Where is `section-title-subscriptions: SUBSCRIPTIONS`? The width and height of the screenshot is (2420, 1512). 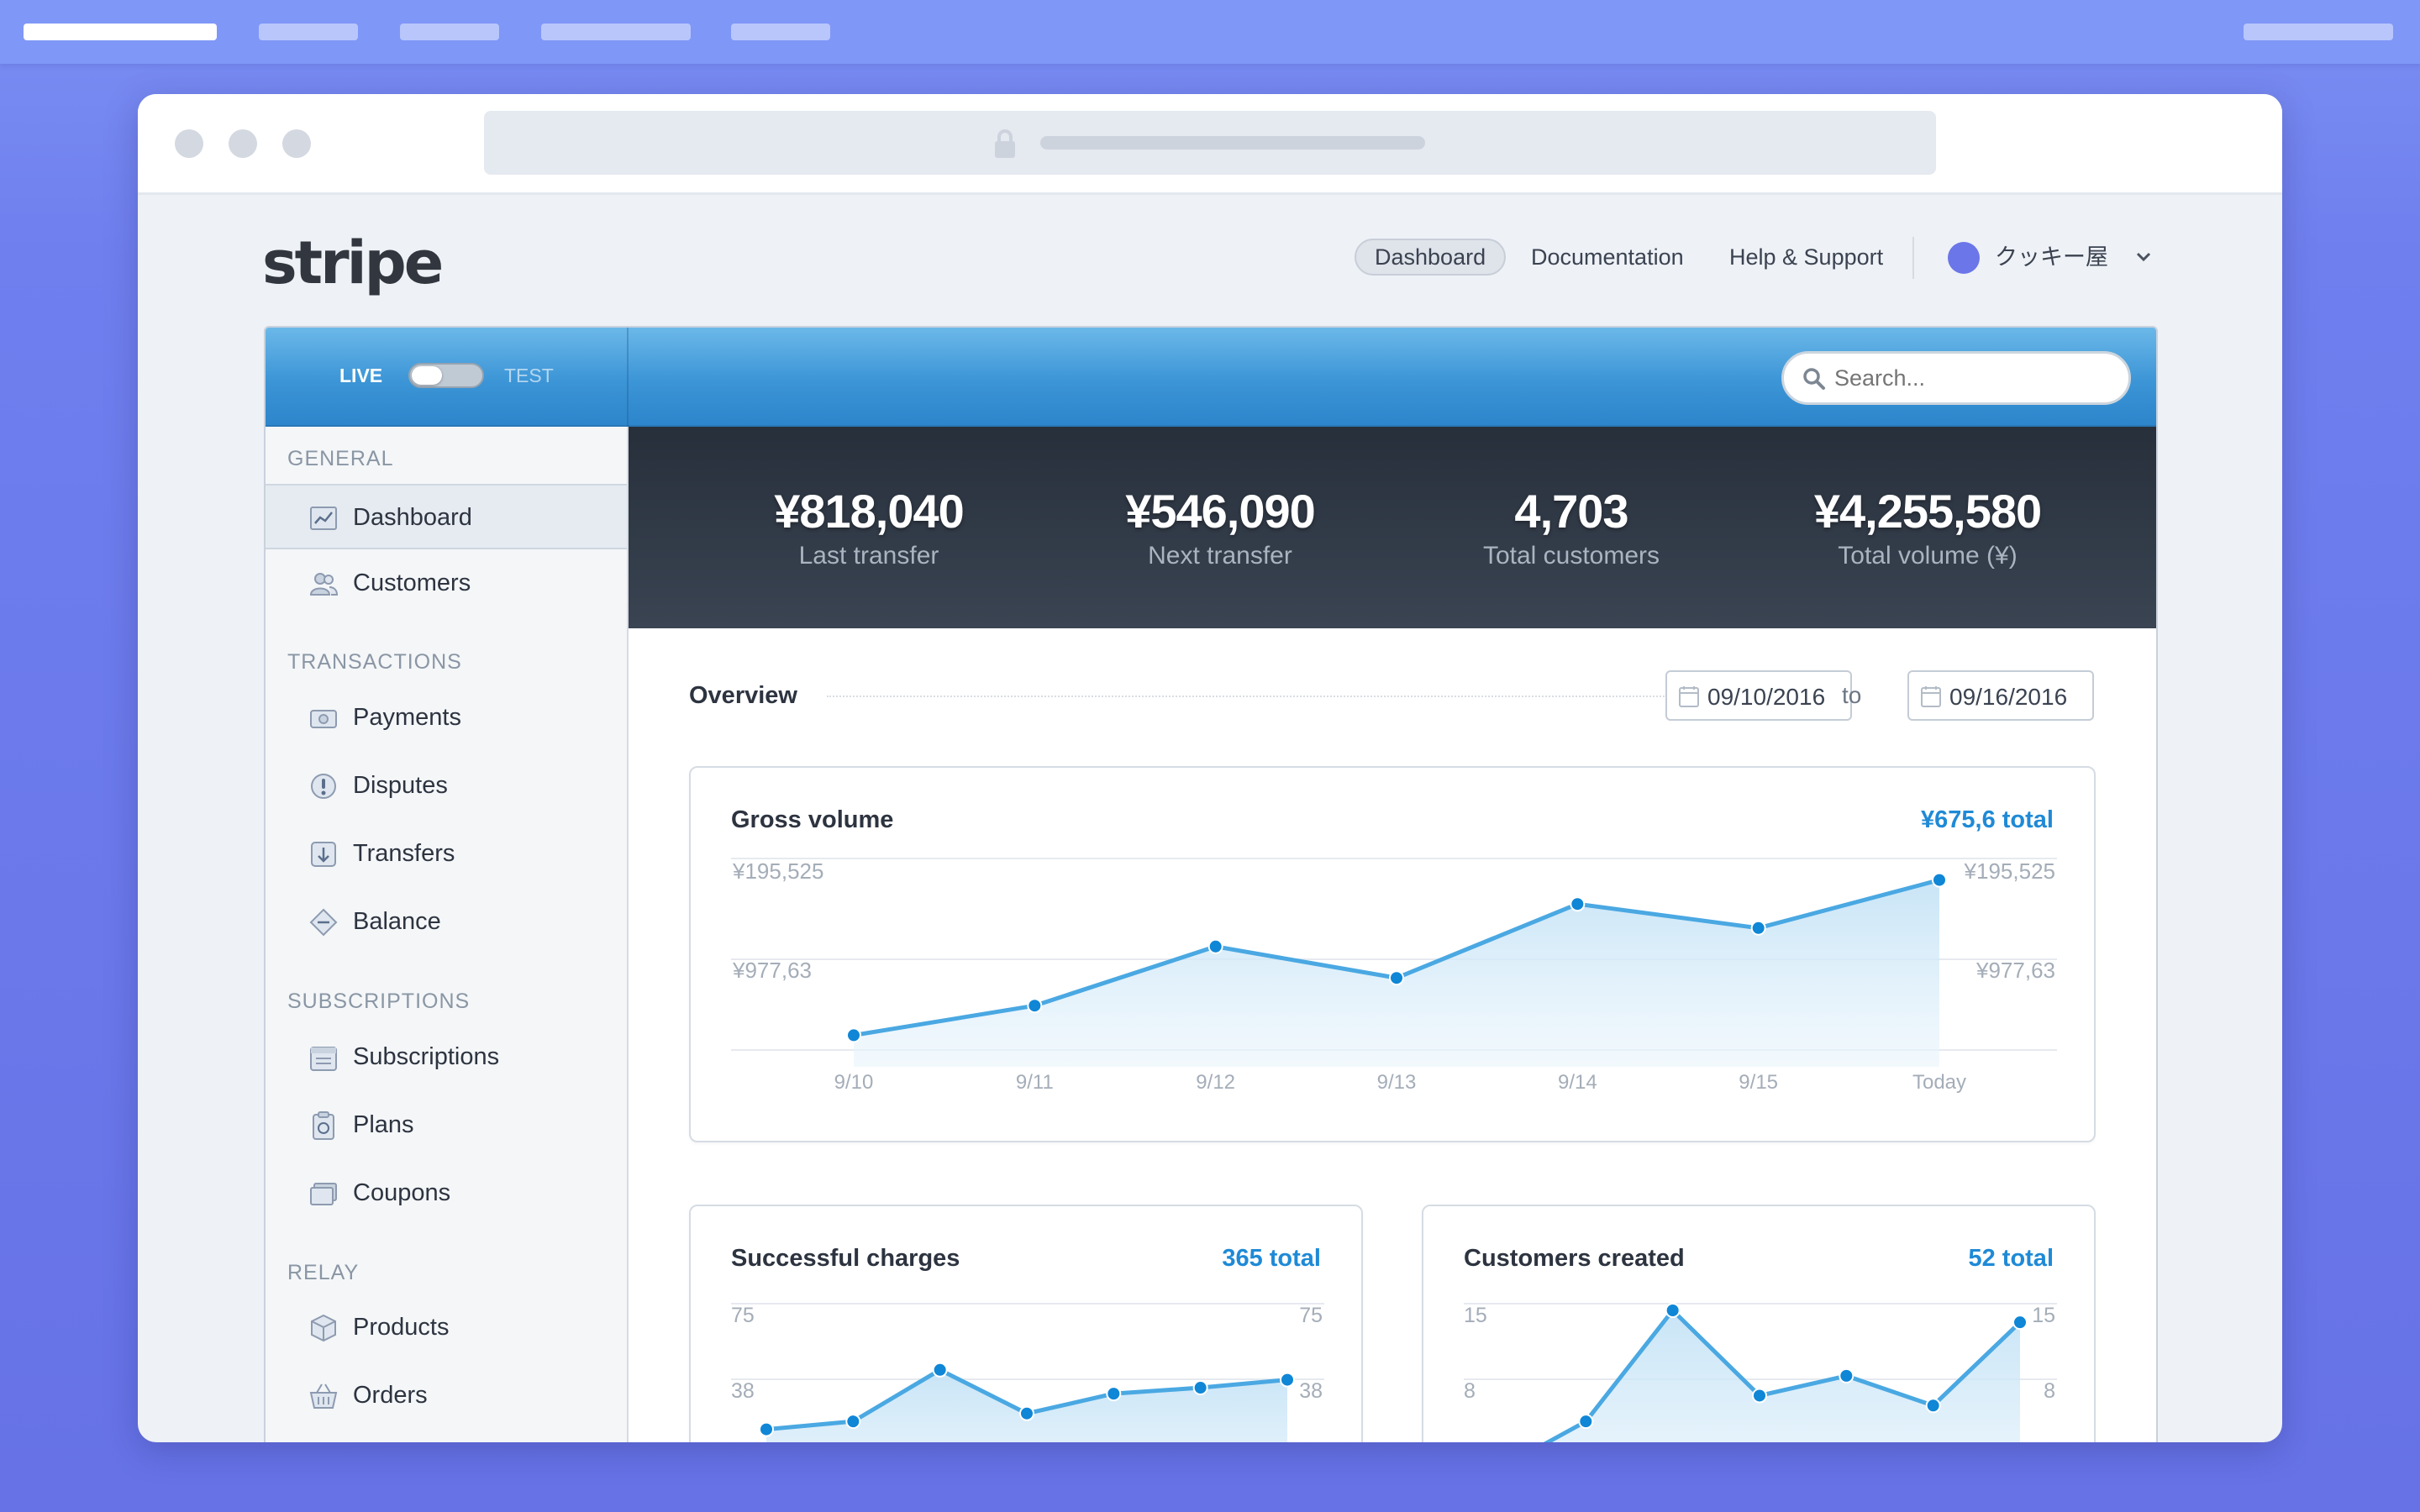 section-title-subscriptions: SUBSCRIPTIONS is located at coordinates (379, 1001).